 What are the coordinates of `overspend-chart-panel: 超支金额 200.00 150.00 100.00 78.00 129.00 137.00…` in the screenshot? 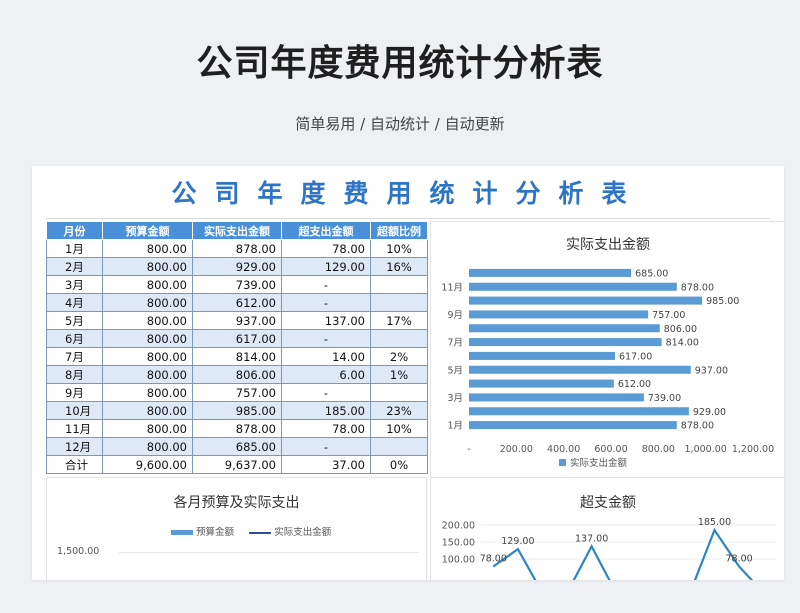 It's located at (607, 528).